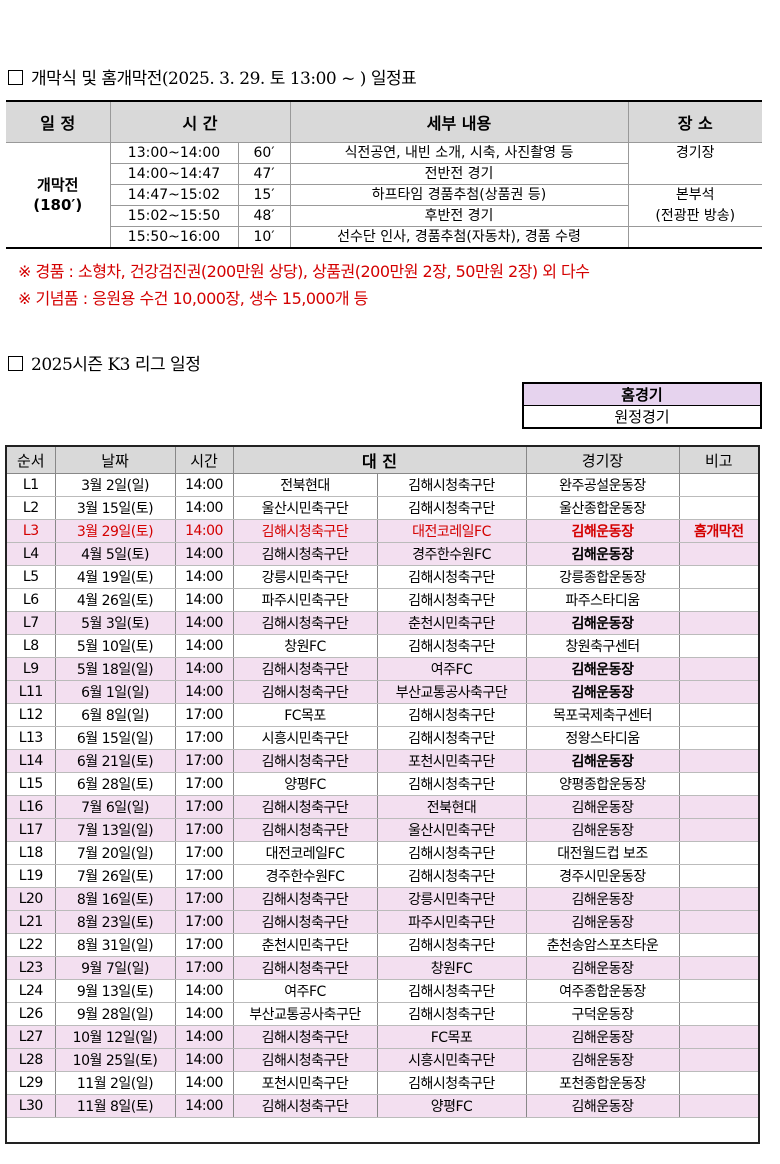 This screenshot has width=780, height=1164. I want to click on header-note: 비고, so click(718, 460).